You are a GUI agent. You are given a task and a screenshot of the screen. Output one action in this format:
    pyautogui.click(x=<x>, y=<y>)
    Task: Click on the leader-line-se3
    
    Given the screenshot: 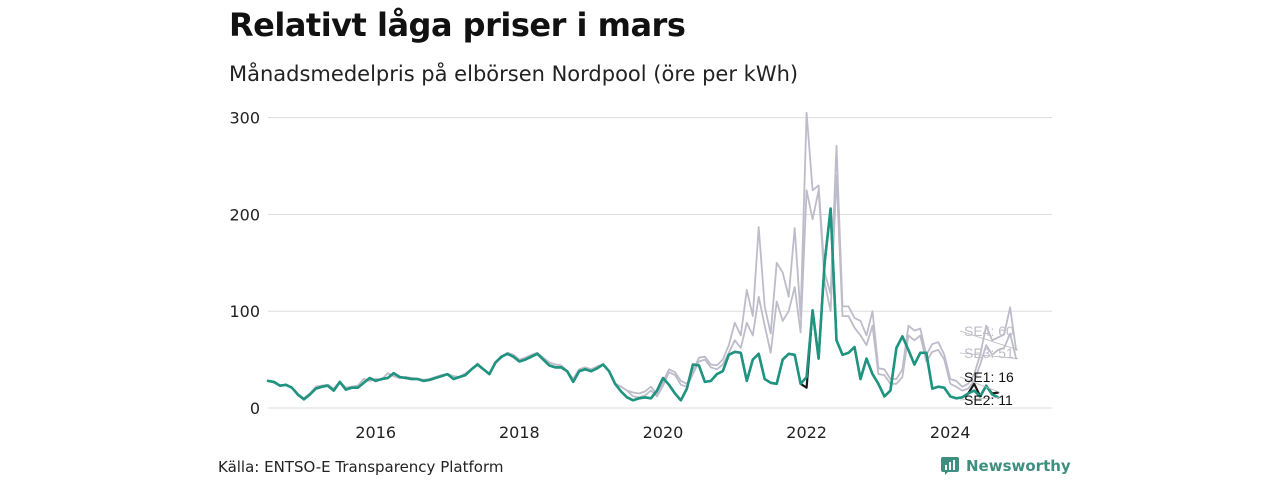 What is the action you would take?
    pyautogui.click(x=989, y=356)
    